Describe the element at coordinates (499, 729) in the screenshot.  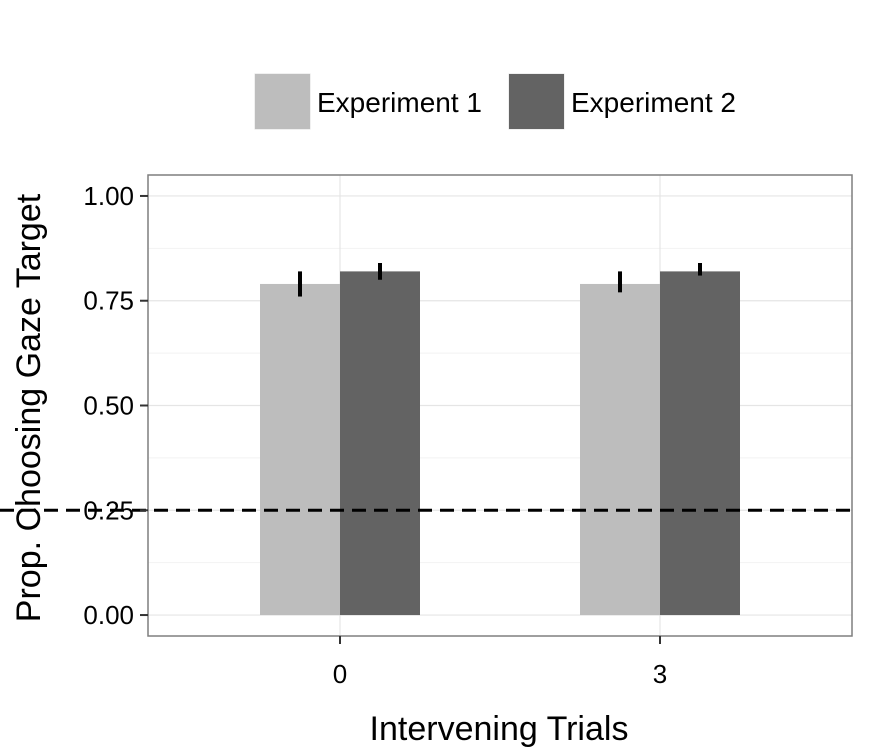
I see `x-axis-title: Intervening Trials` at that location.